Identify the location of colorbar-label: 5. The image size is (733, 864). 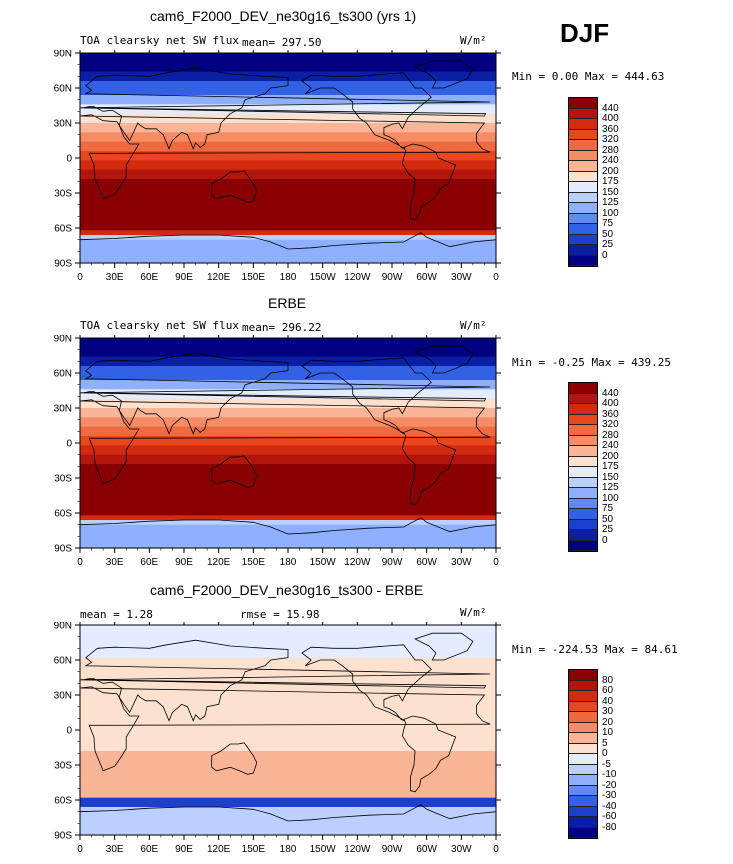
(605, 743).